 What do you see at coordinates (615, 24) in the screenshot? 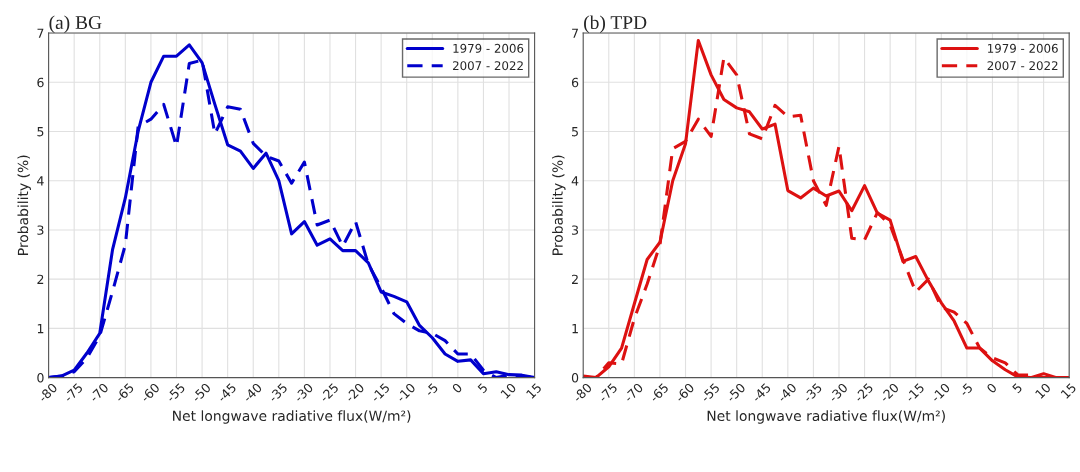
I see `chart-title: (b) TPD` at bounding box center [615, 24].